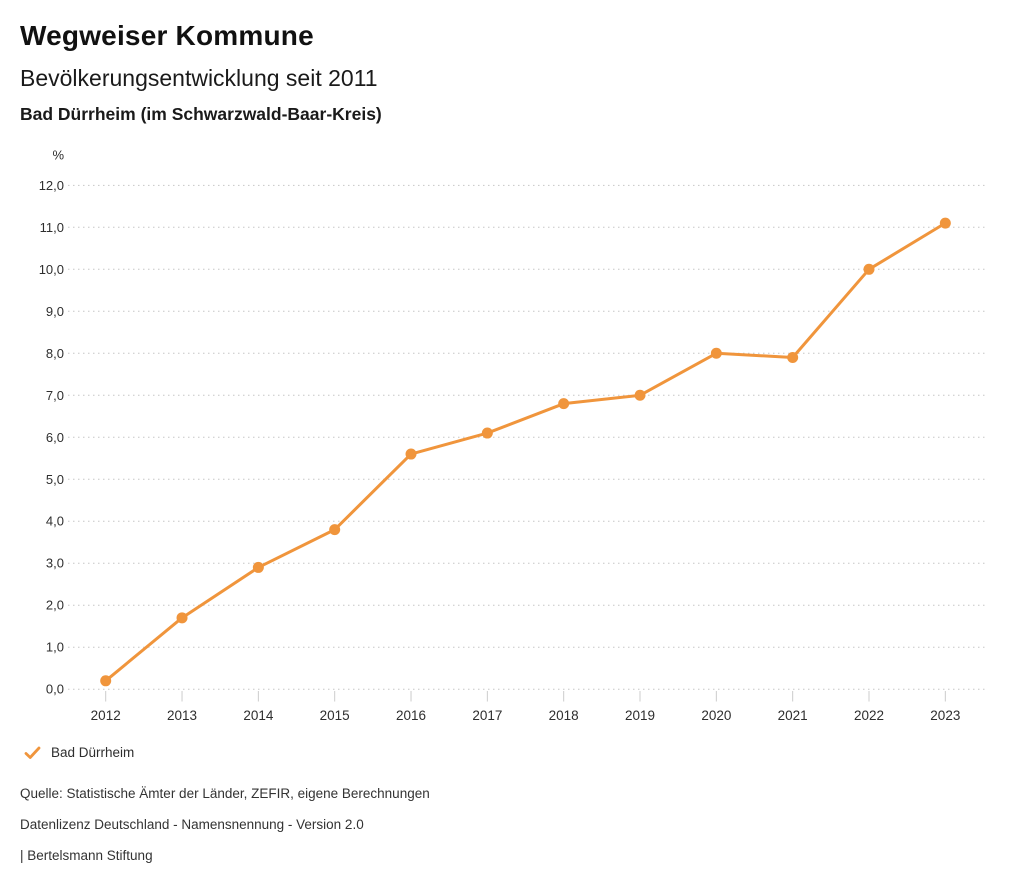 Image resolution: width=1024 pixels, height=888 pixels. What do you see at coordinates (106, 681) in the screenshot?
I see `data-point-2012` at bounding box center [106, 681].